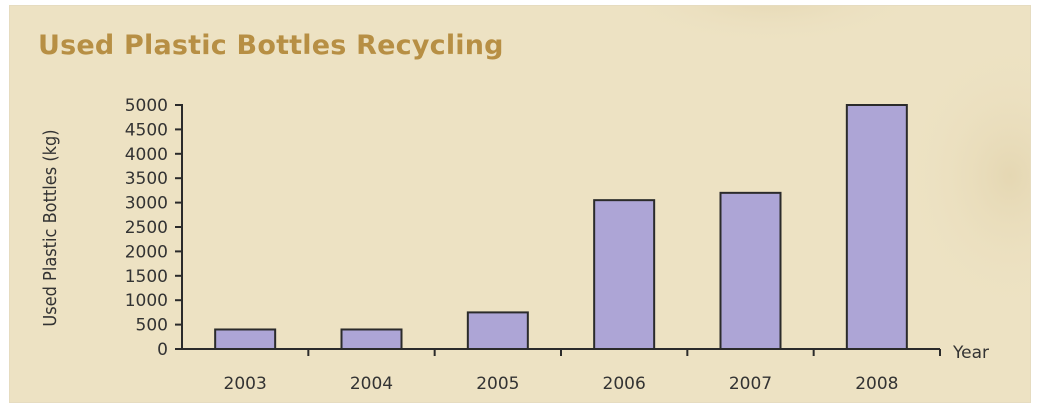  What do you see at coordinates (152, 326) in the screenshot?
I see `y-tick-label: 500` at bounding box center [152, 326].